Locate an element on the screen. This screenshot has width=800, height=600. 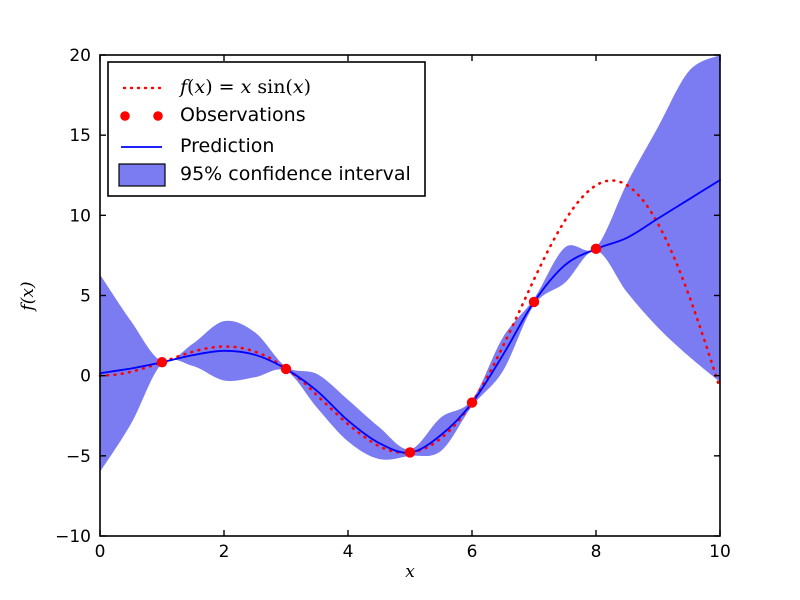
y-tick-labels: −10 −5 0 5 10 15 20 is located at coordinates (73, 296).